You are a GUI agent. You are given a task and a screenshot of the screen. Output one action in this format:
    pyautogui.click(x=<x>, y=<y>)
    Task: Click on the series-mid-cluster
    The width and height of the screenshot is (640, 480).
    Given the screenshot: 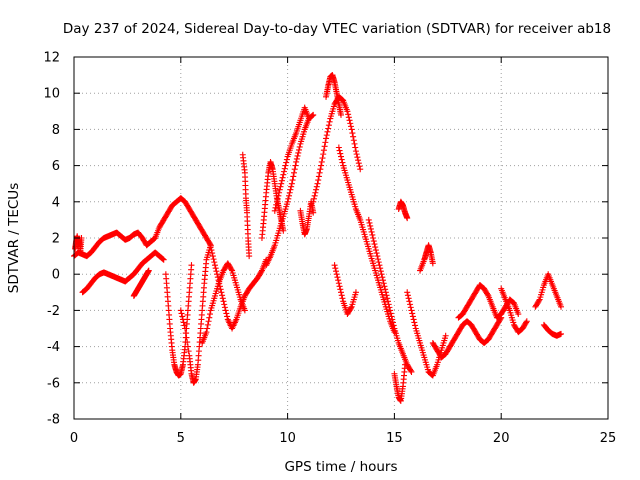 What is the action you would take?
    pyautogui.click(x=141, y=283)
    